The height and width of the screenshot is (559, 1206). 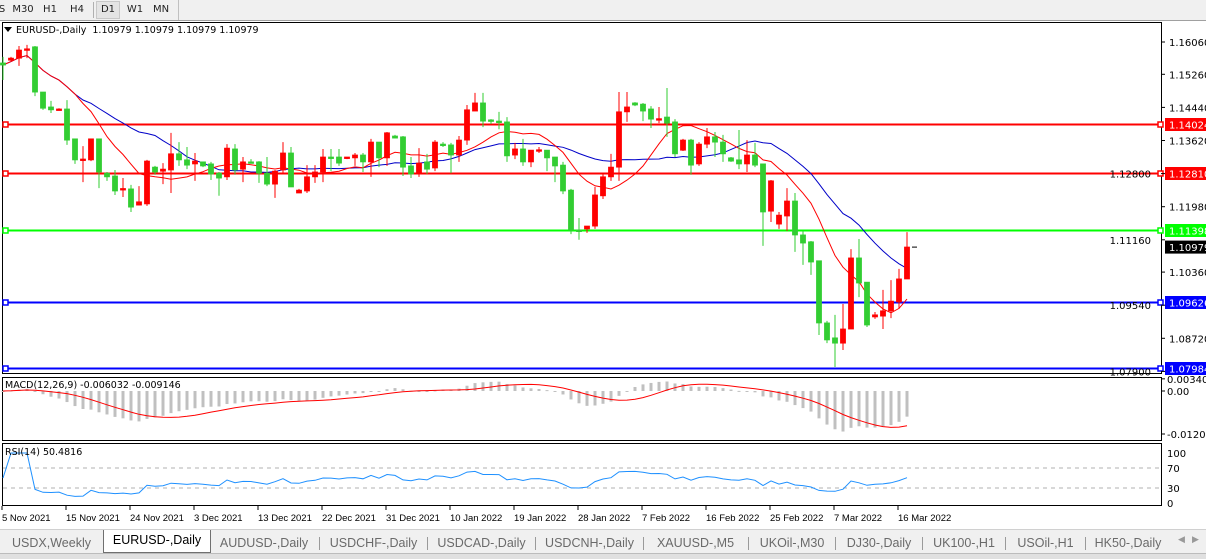 I want to click on price-axis-label: 1.15260, so click(x=1187, y=75).